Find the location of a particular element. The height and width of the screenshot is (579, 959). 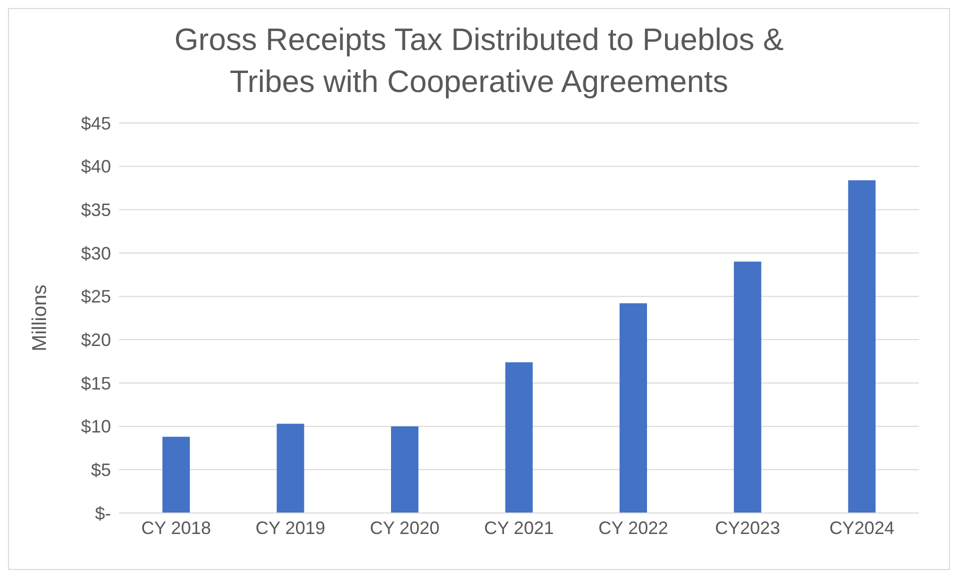

x-tick-label: CY2023 is located at coordinates (747, 528).